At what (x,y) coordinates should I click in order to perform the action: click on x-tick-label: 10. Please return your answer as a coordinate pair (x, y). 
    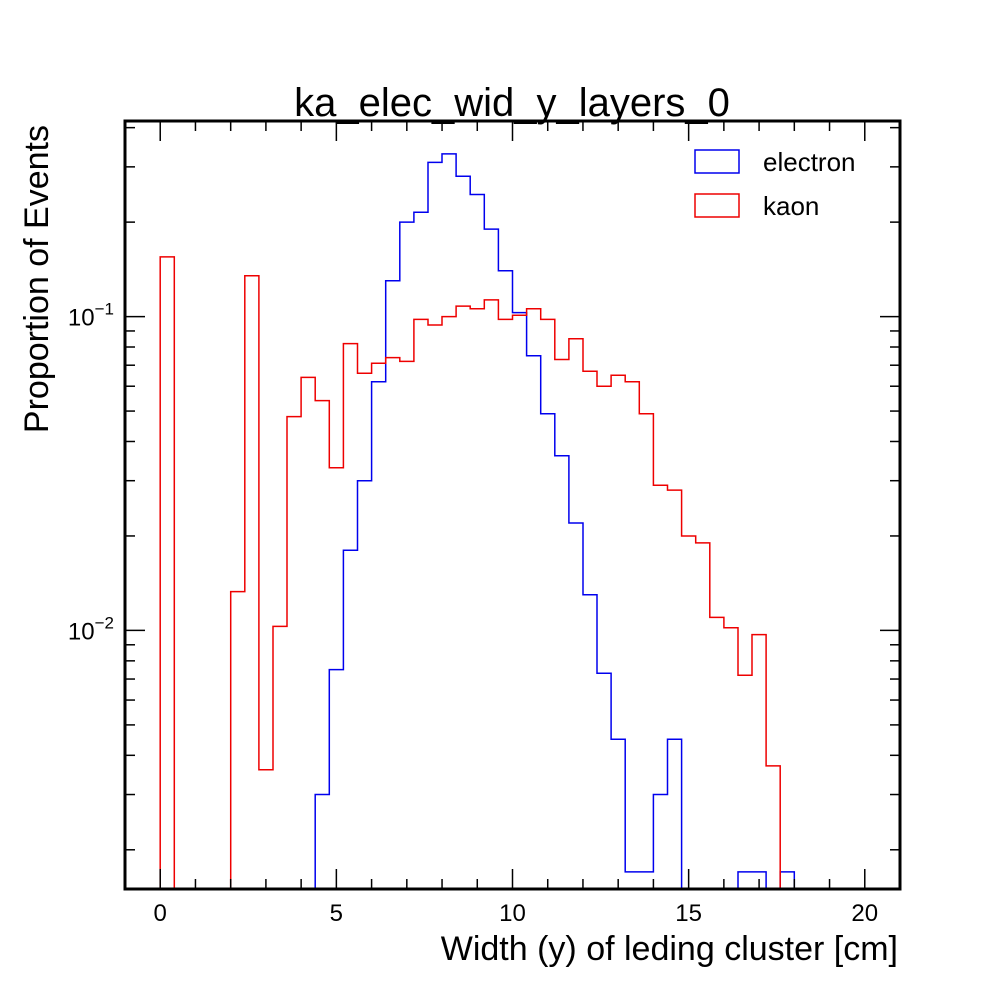
    Looking at the image, I should click on (512, 913).